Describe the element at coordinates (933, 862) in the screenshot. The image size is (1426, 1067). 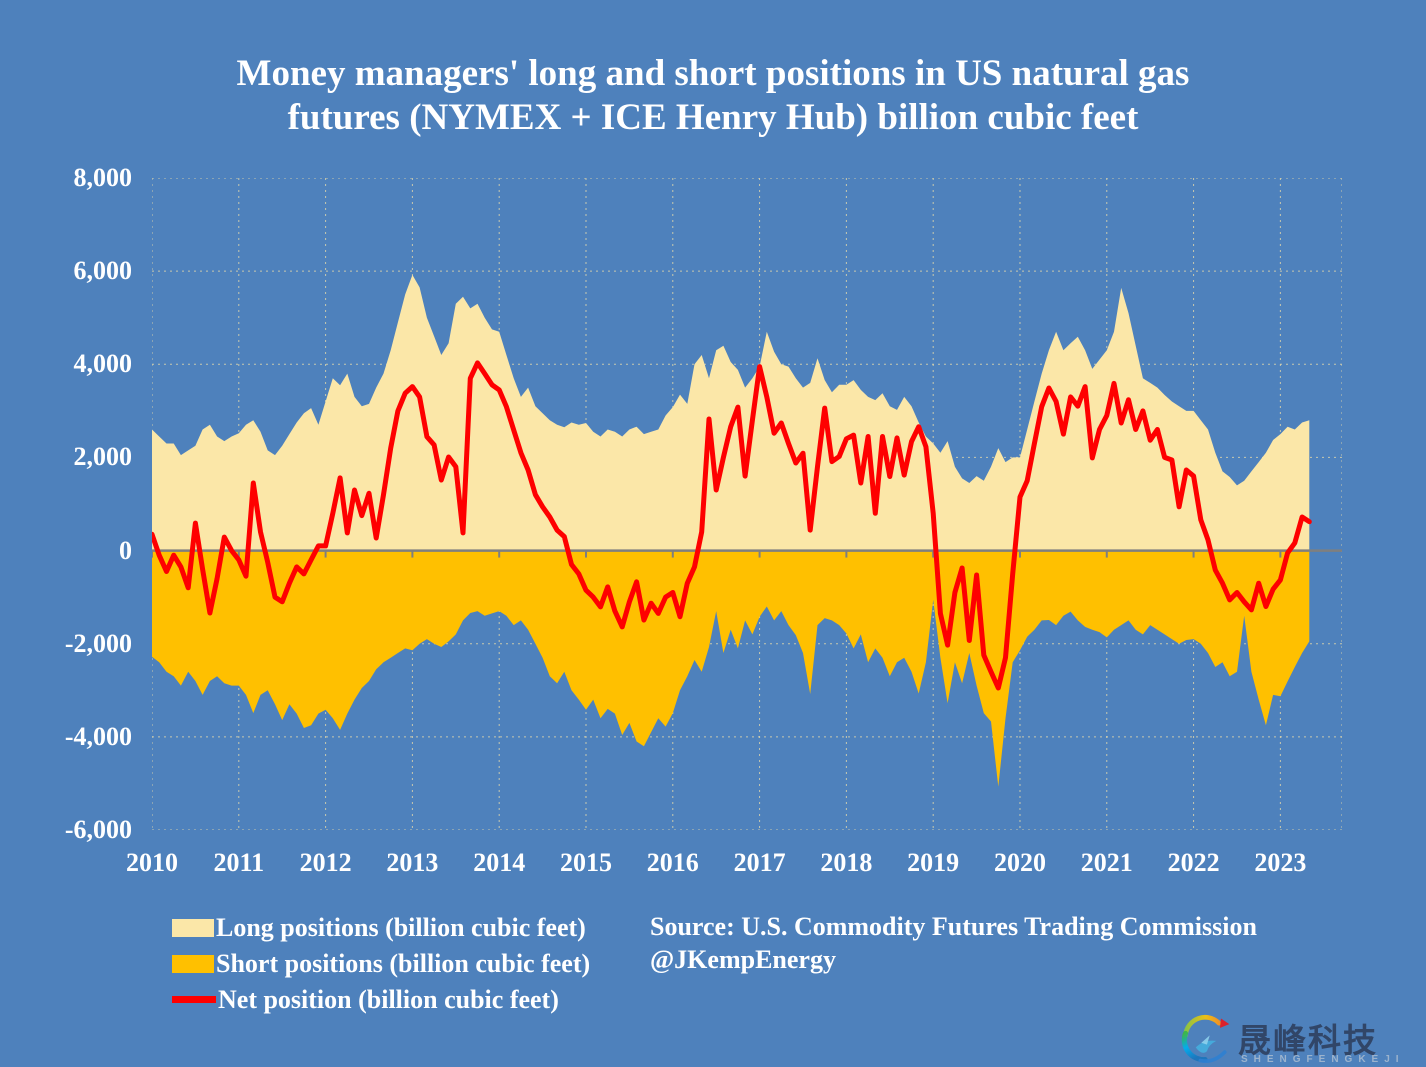
I see `x-axis-label: 2019` at that location.